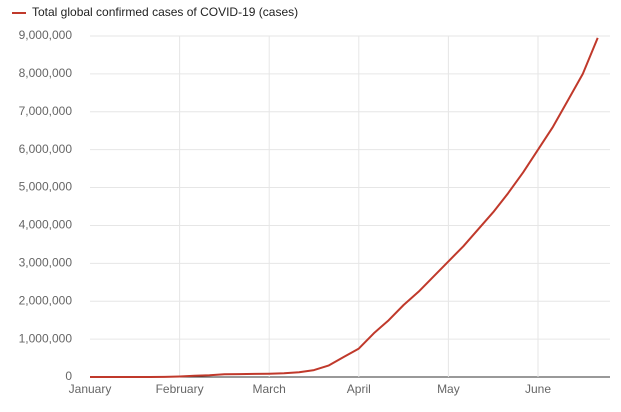  Describe the element at coordinates (46, 263) in the screenshot. I see `y-tick-label: 3,000,000` at that location.